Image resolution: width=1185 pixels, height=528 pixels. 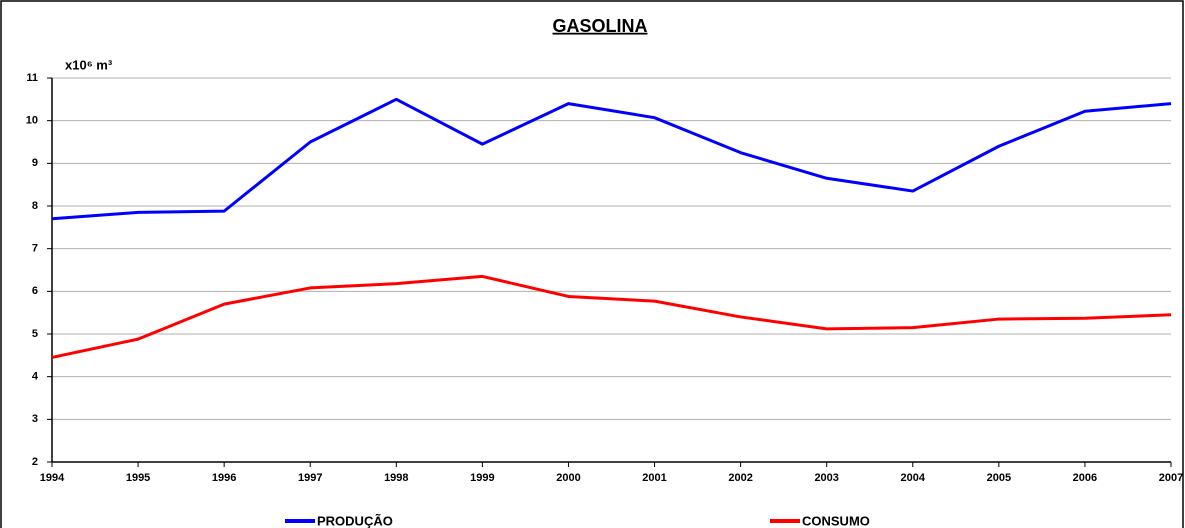 I want to click on y-tick-label: 4, so click(x=35, y=377).